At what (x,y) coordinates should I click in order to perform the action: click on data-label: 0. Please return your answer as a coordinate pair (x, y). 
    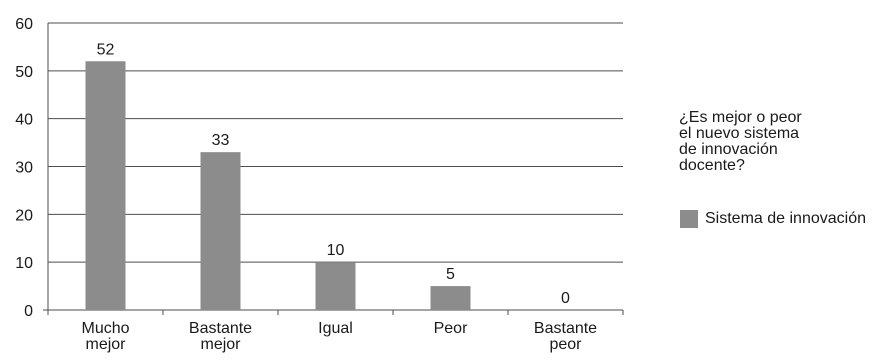
    Looking at the image, I should click on (565, 298).